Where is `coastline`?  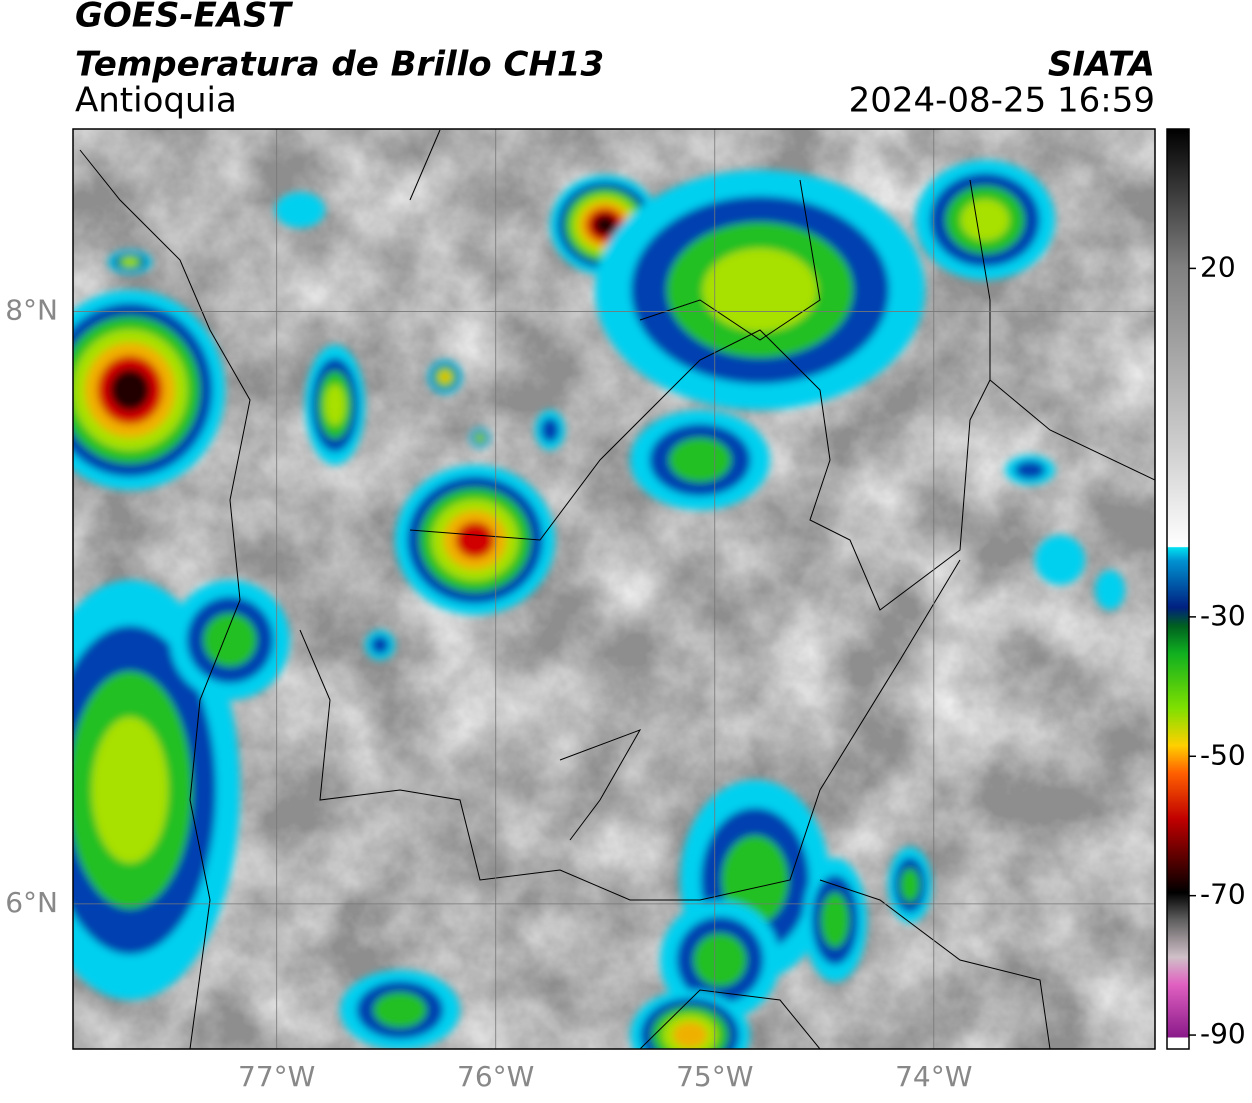 coastline is located at coordinates (165, 599).